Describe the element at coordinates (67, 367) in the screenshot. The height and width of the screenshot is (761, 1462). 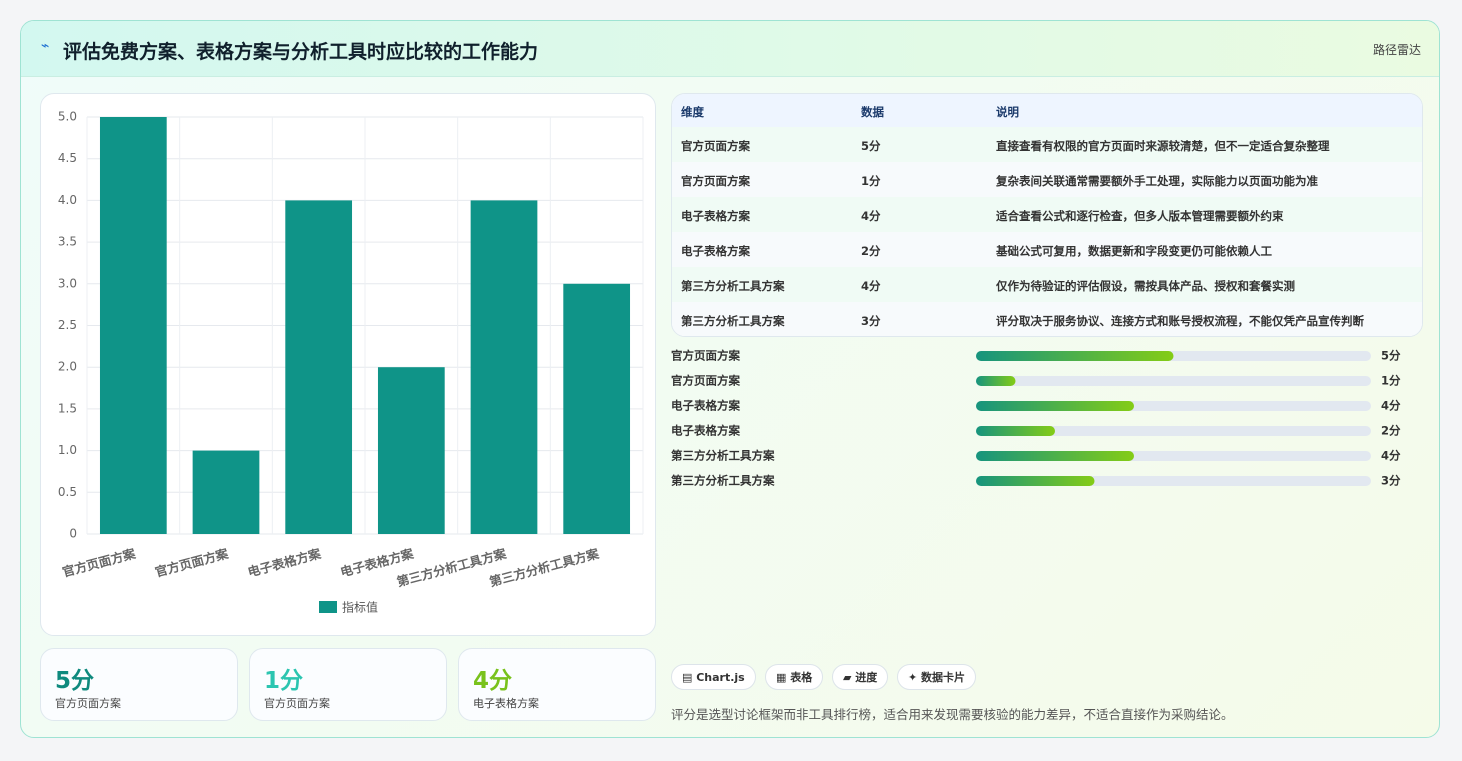
I see `y-tick-label: 2.0` at that location.